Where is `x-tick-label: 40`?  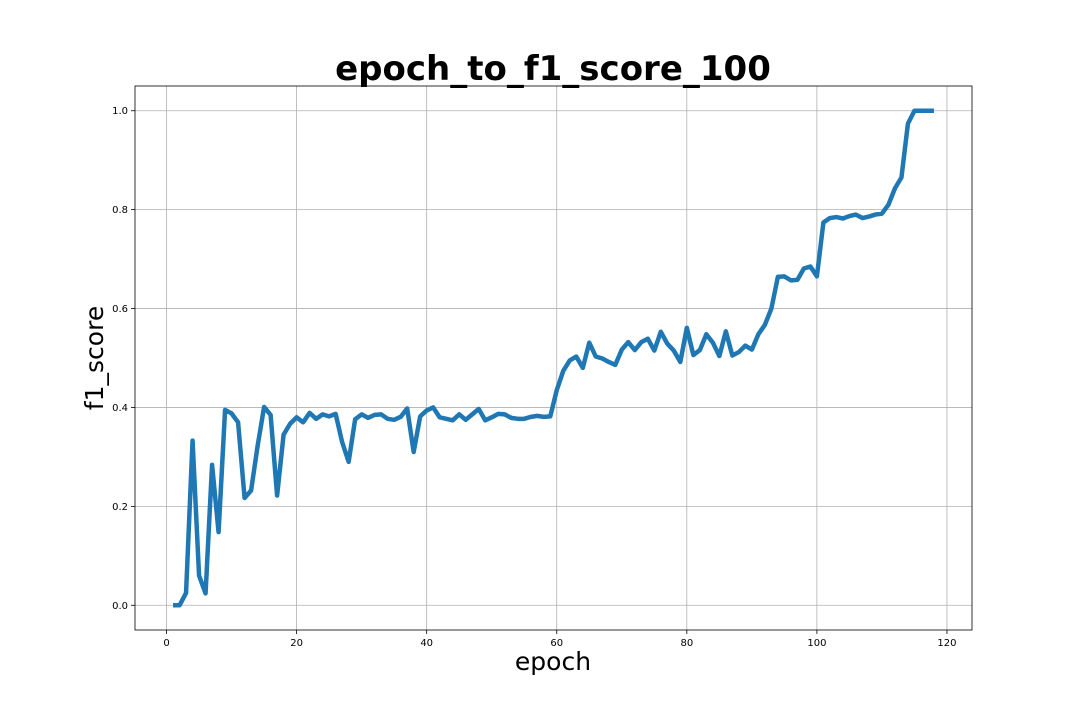
x-tick-label: 40 is located at coordinates (426, 643).